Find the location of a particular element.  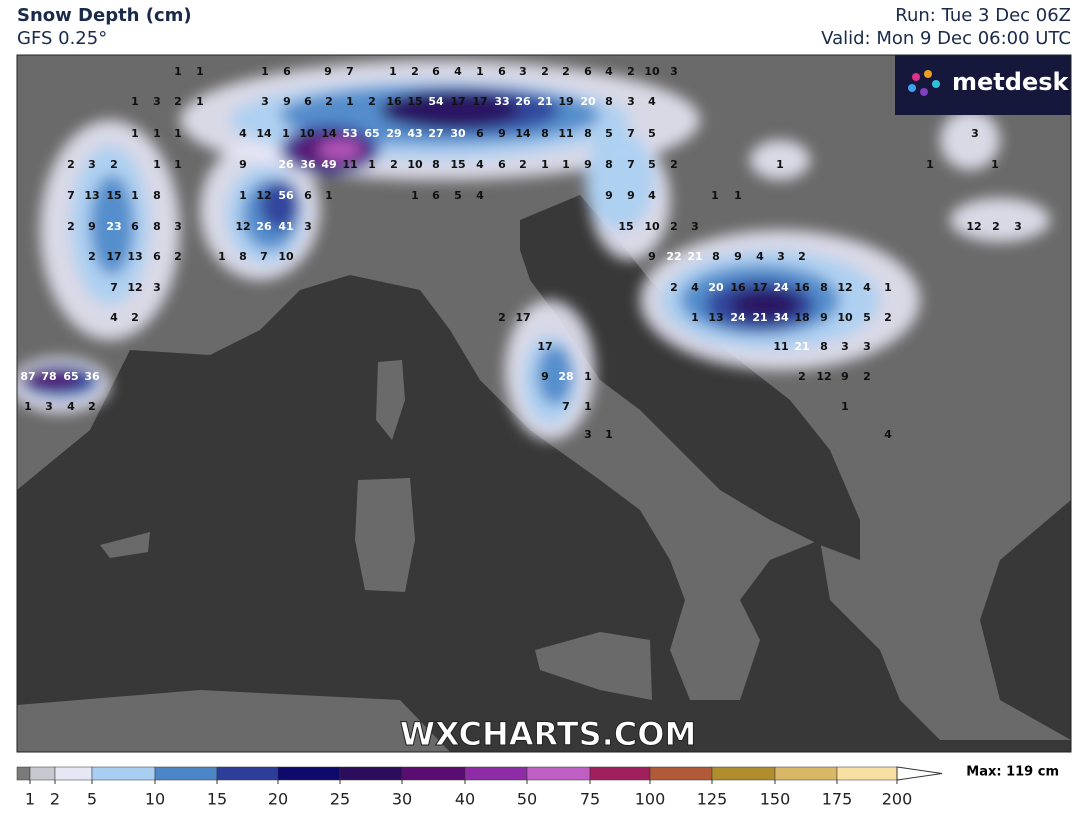

logo-box: metdesk is located at coordinates (983, 85).